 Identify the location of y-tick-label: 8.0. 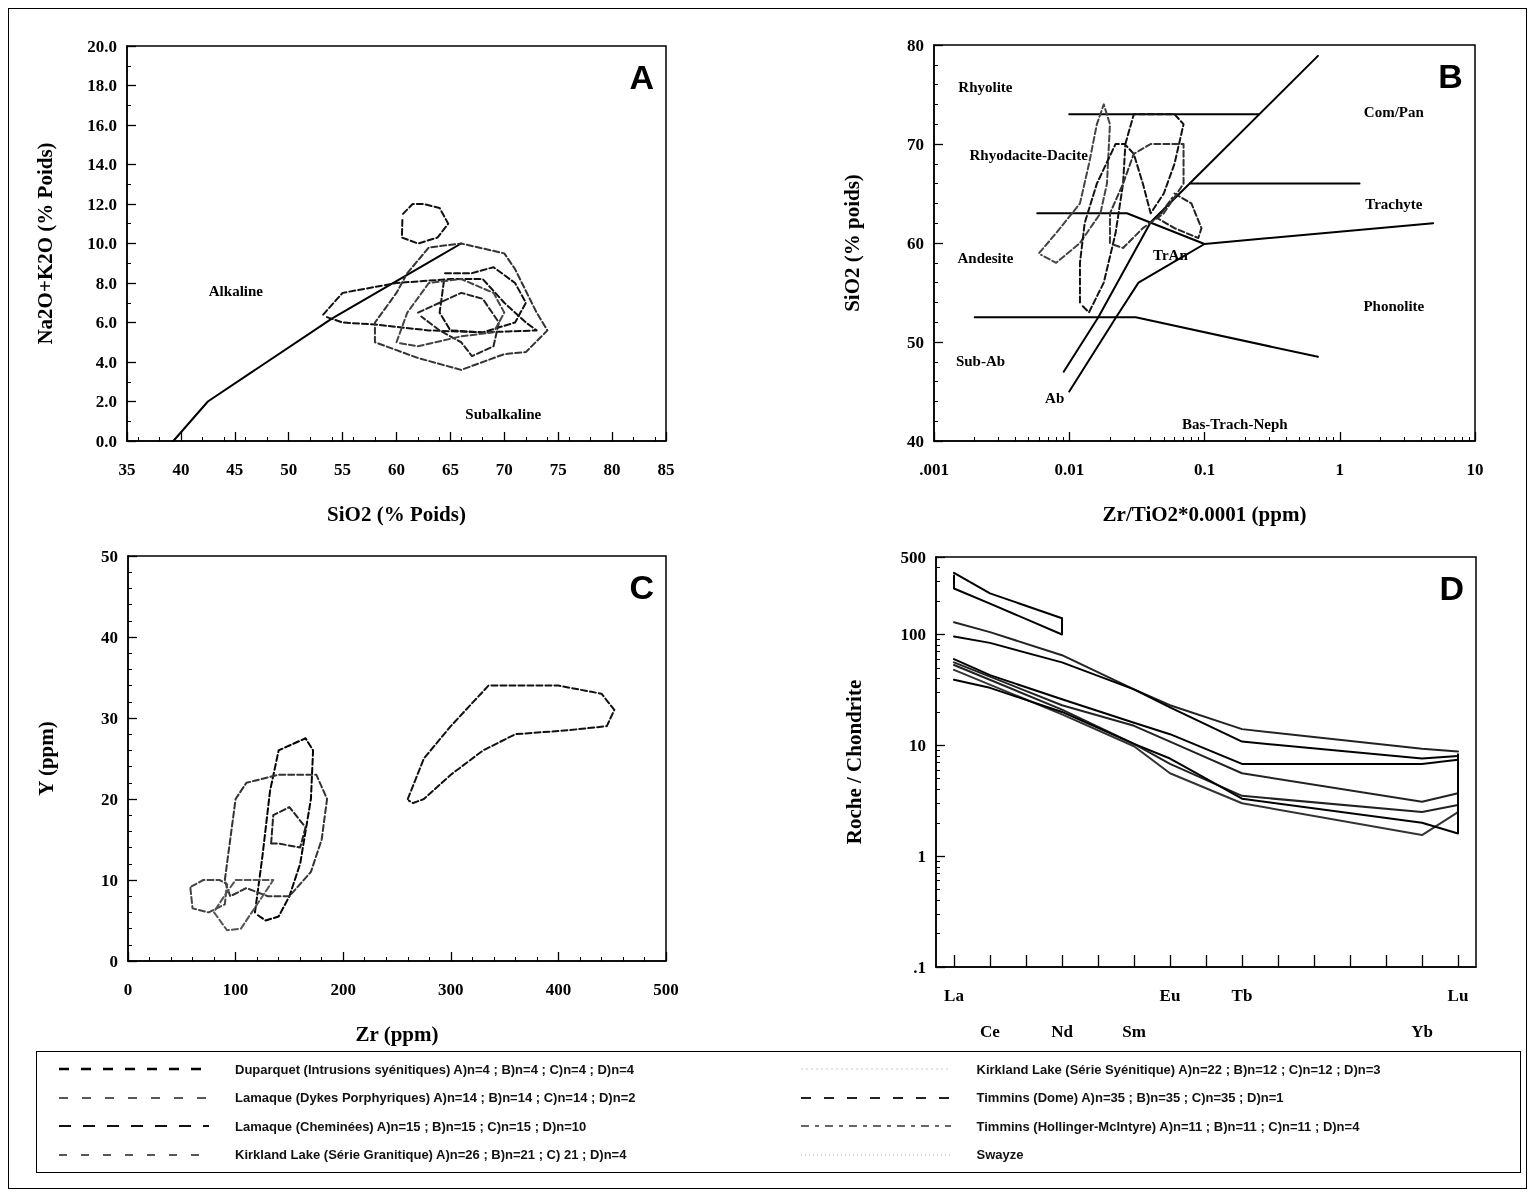
(106, 283).